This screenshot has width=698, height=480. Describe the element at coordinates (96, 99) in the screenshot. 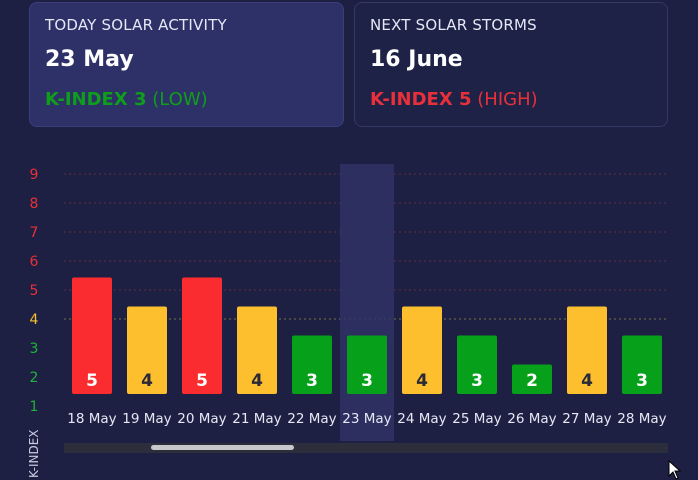

I see `today-kindex-value: K-INDEX 3` at that location.